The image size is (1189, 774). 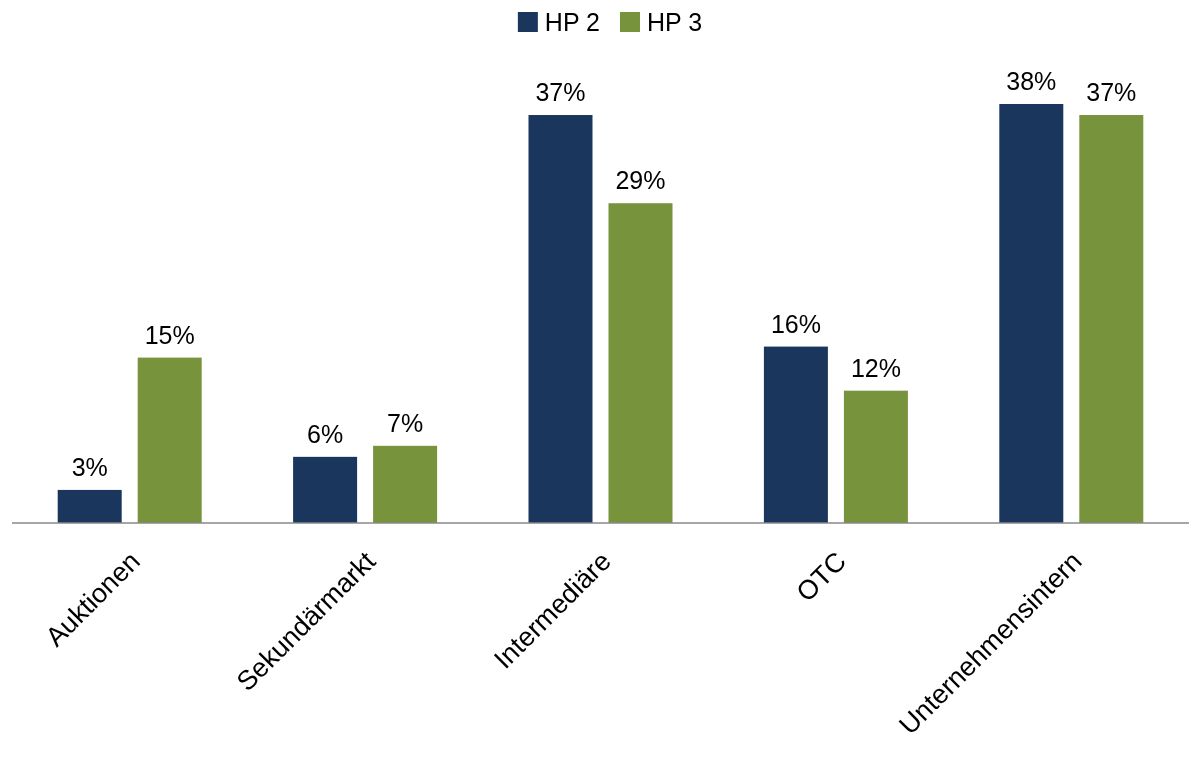 What do you see at coordinates (169, 334) in the screenshot?
I see `data-label: 15%` at bounding box center [169, 334].